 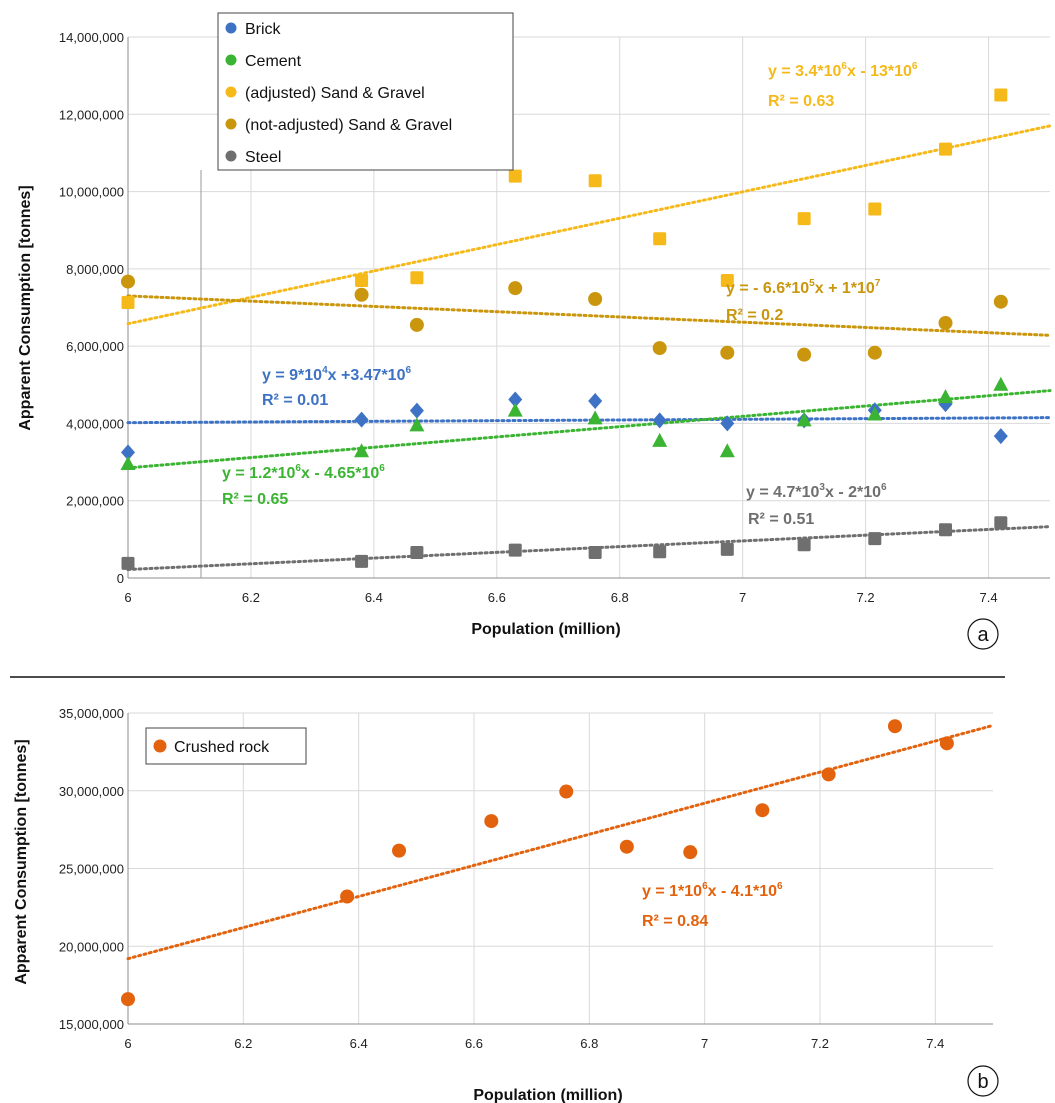 I want to click on panel-b-legend: Crushed rock, so click(x=226, y=746).